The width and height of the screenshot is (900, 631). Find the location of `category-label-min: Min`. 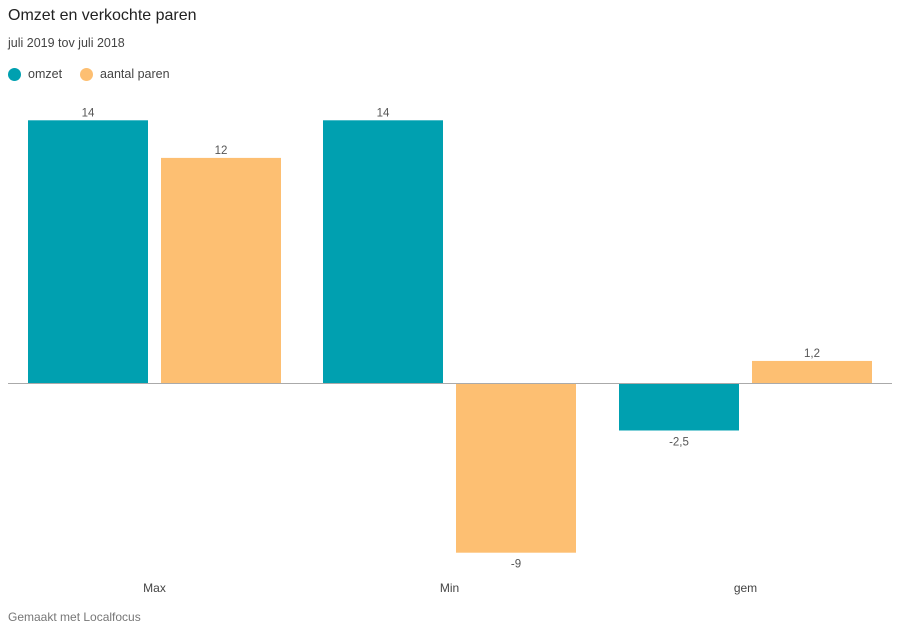

category-label-min: Min is located at coordinates (449, 588).